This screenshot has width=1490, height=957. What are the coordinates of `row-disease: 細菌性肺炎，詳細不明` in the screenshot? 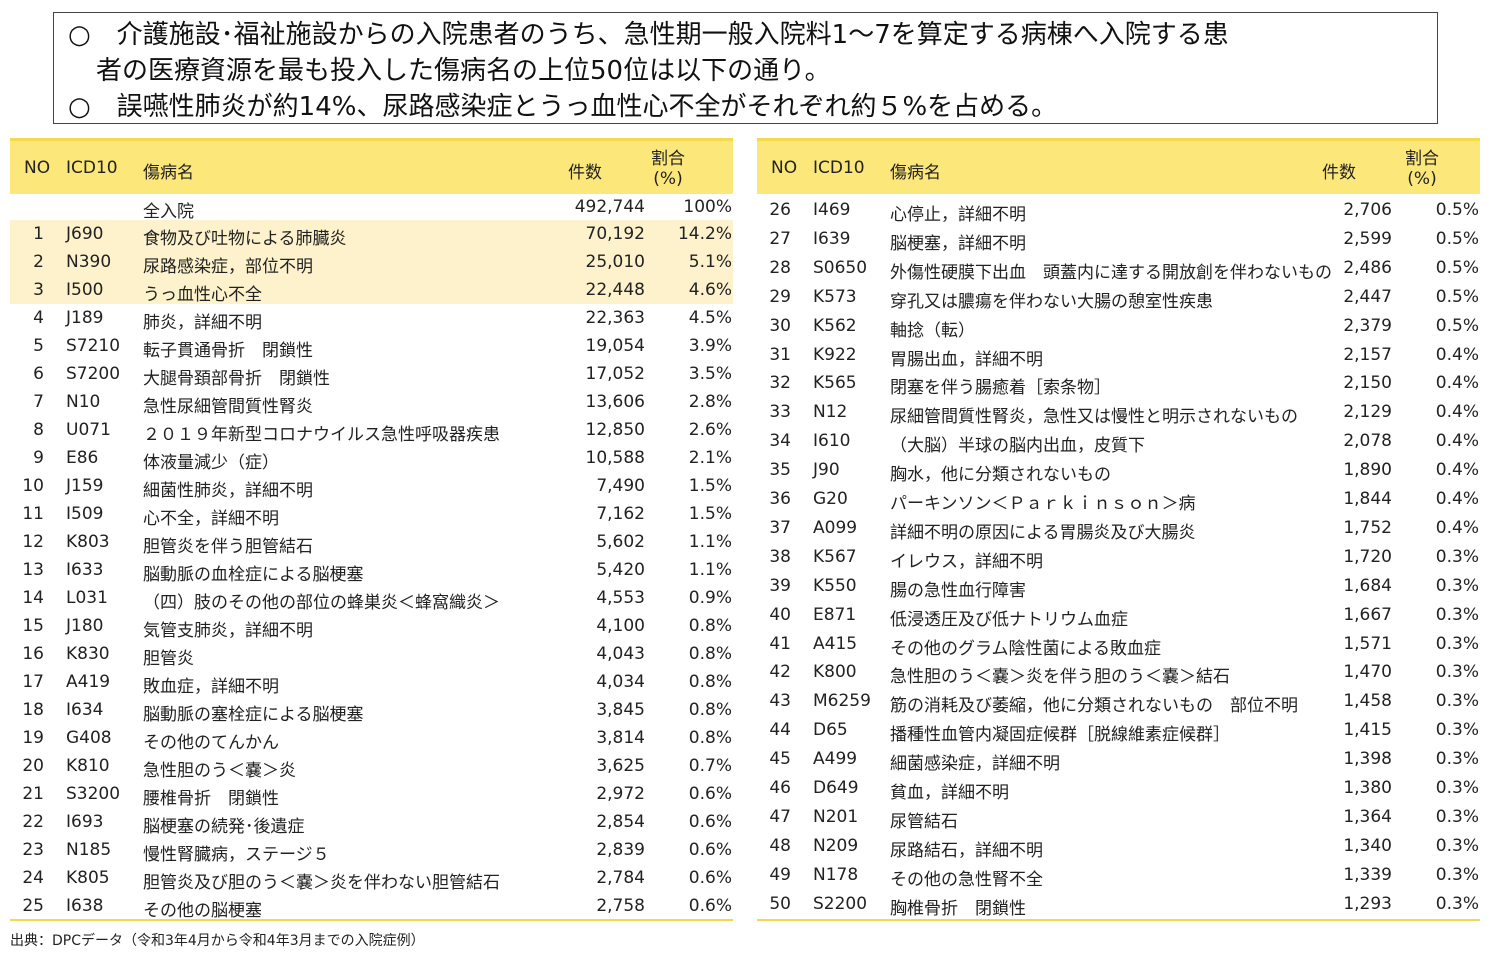 It's located at (228, 491).